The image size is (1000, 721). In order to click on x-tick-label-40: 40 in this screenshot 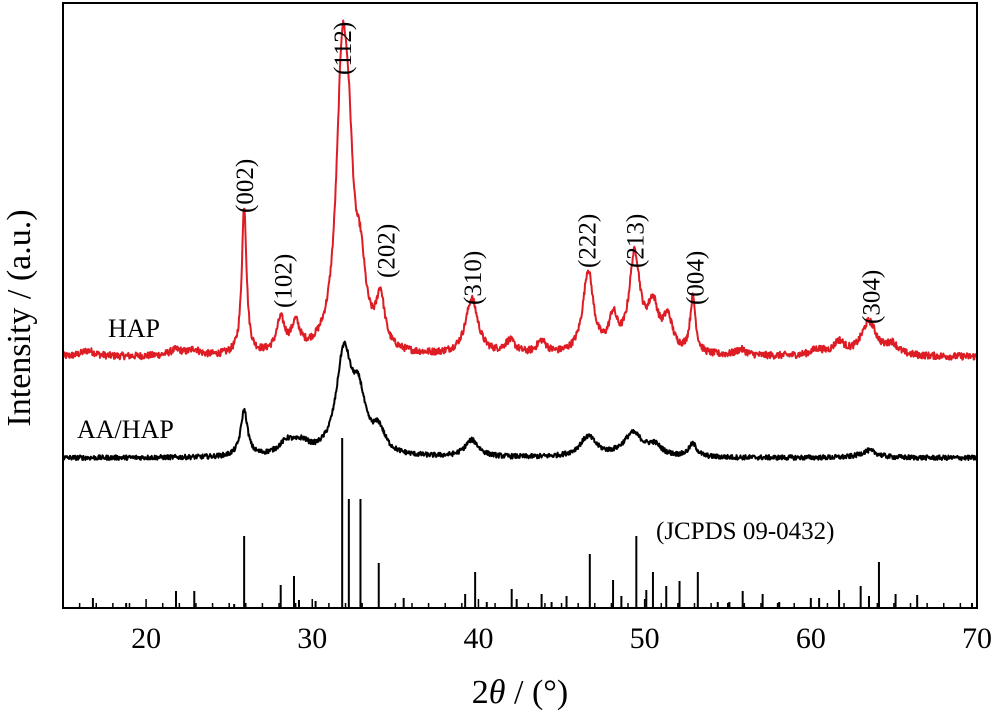, I will do `click(478, 638)`.